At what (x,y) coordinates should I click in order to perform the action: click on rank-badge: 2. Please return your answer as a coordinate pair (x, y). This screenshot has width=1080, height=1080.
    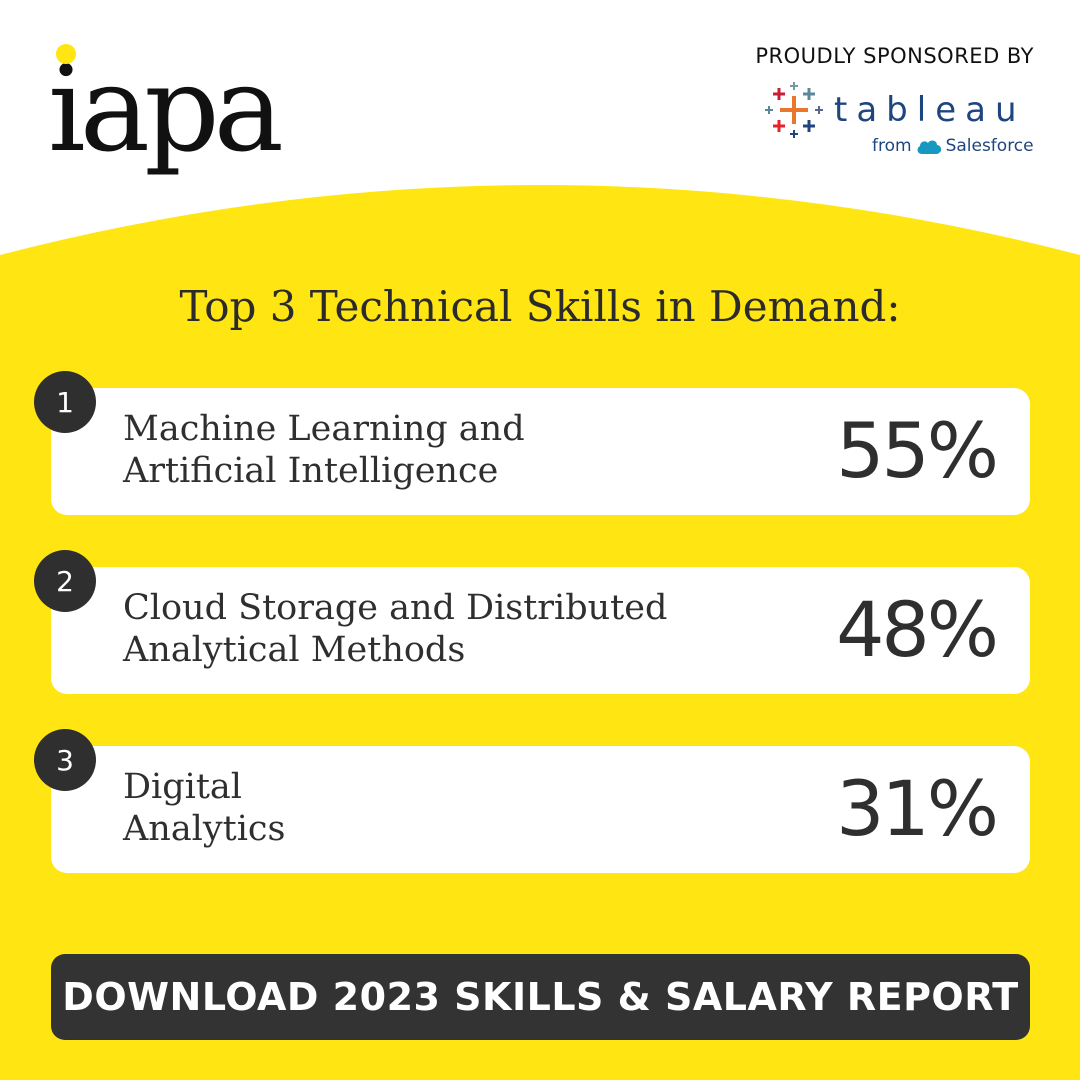
    Looking at the image, I should click on (65, 581).